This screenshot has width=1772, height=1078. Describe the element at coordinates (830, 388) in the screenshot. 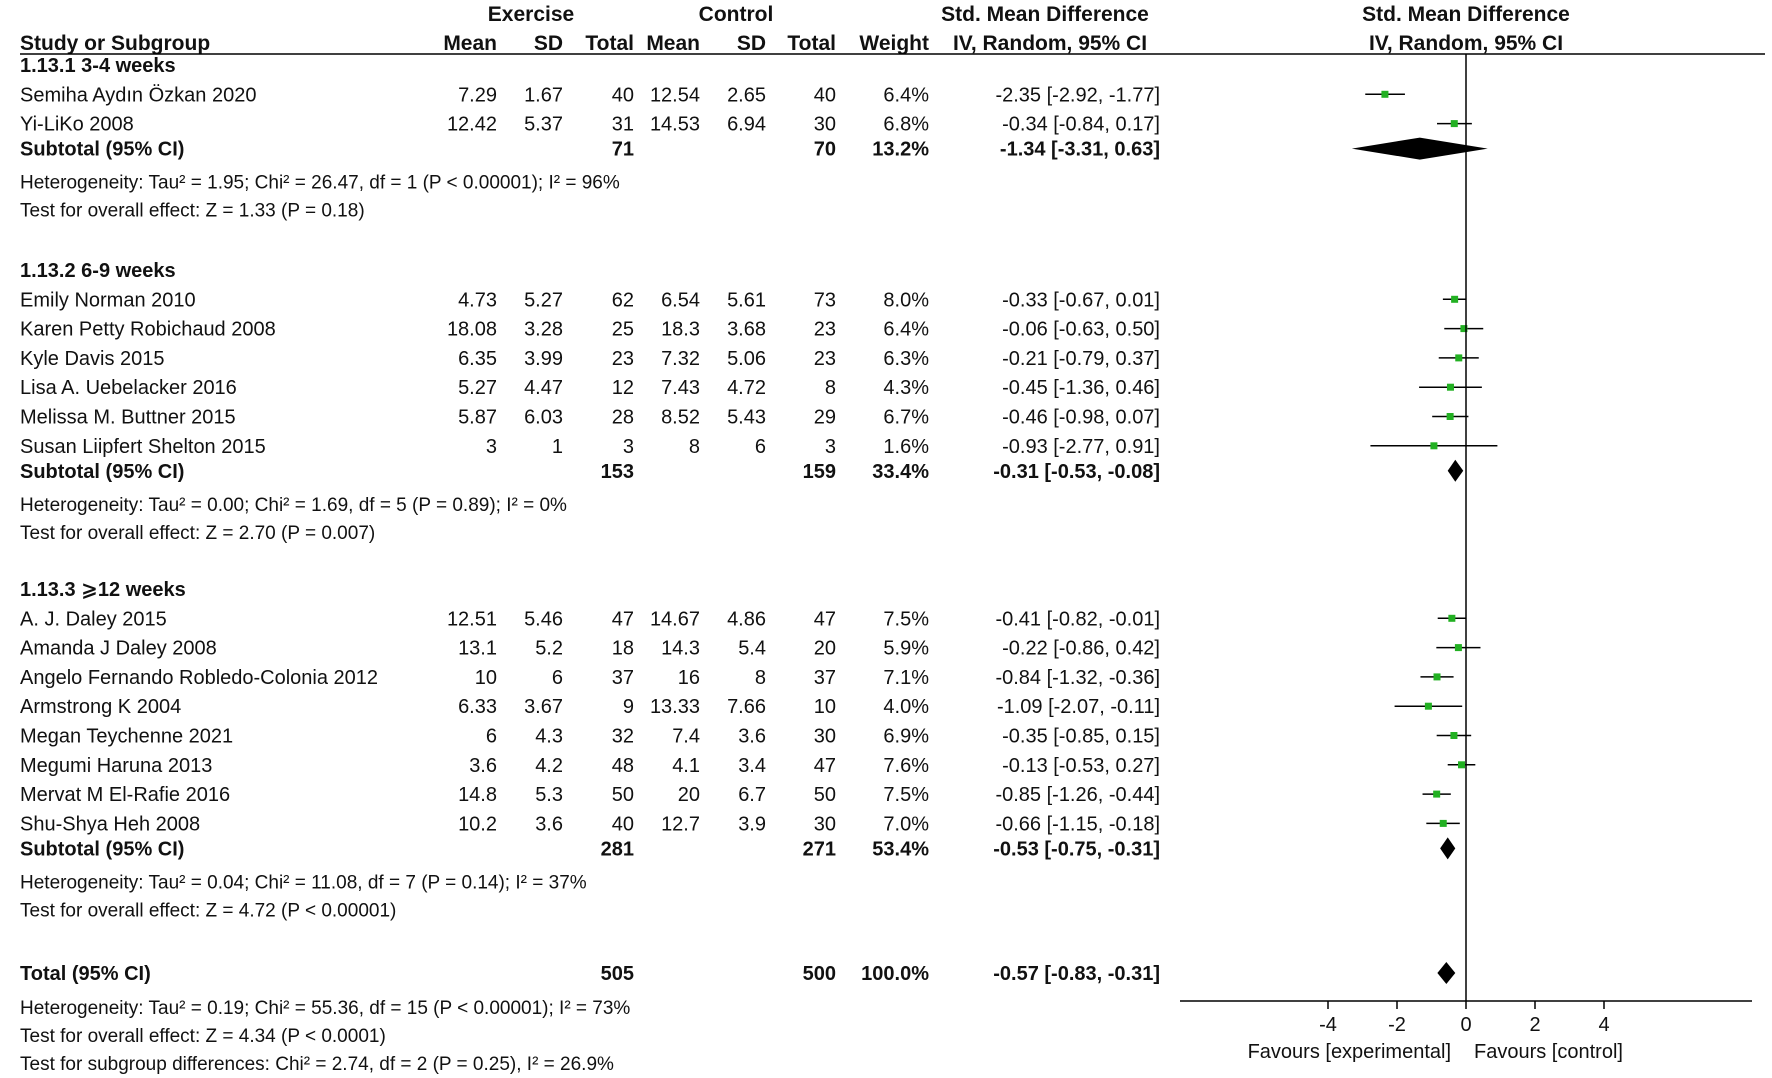

I see `study-total-control: 8` at that location.